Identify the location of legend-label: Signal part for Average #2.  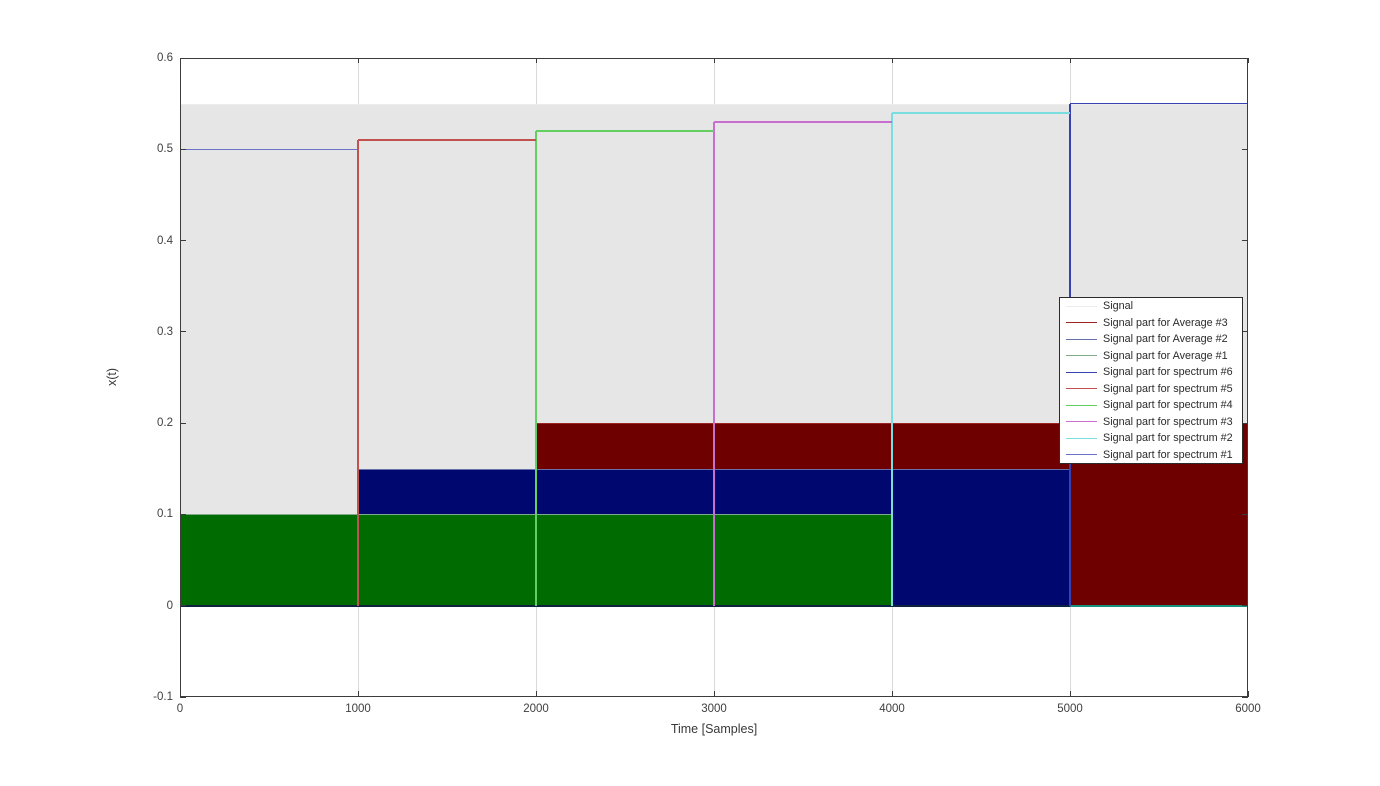
(1165, 339).